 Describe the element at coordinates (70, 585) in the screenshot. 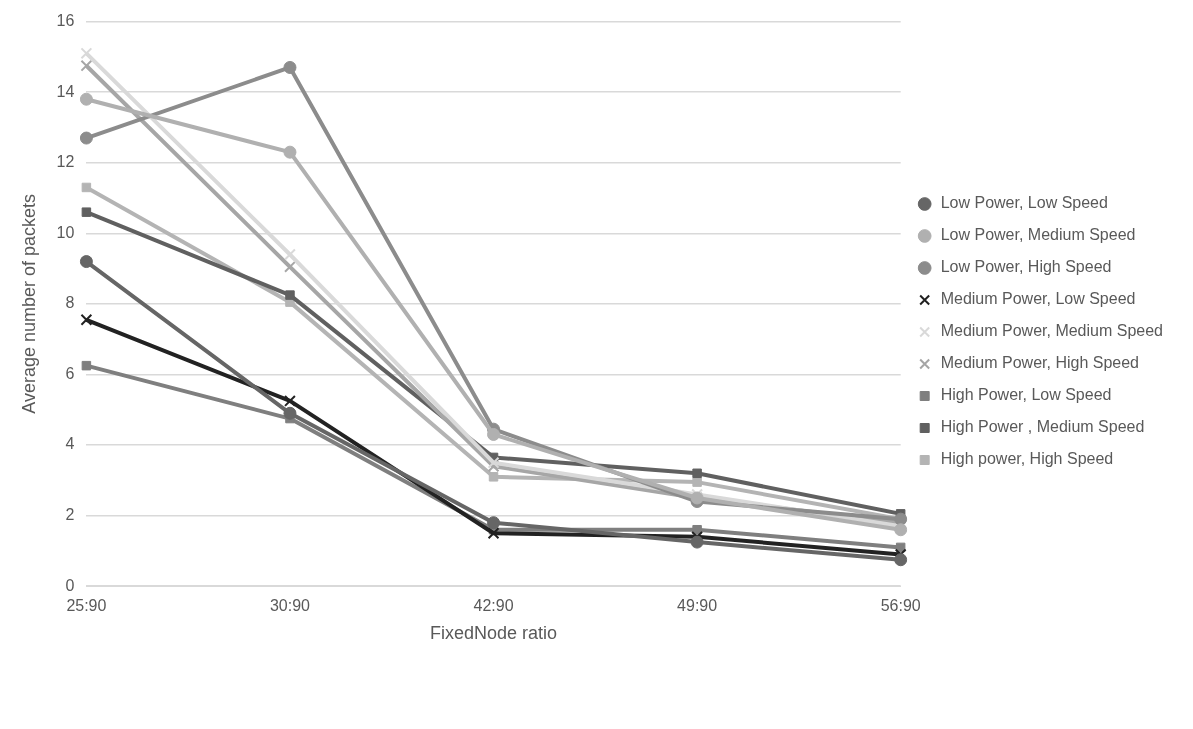

I see `y-tick-label: 0` at that location.